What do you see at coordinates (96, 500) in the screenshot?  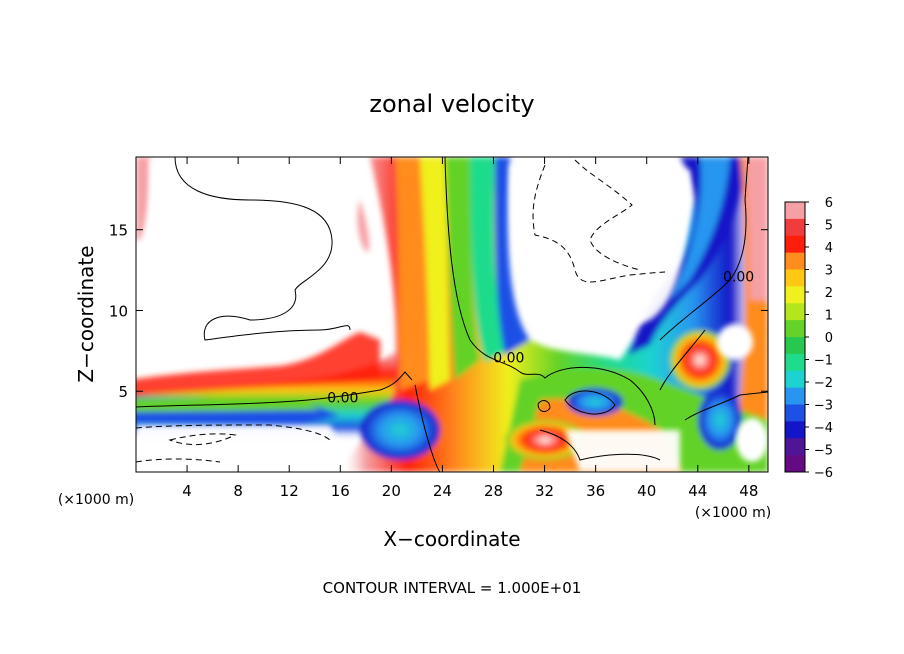 I see `y-axis-unit: (×1000 m)` at bounding box center [96, 500].